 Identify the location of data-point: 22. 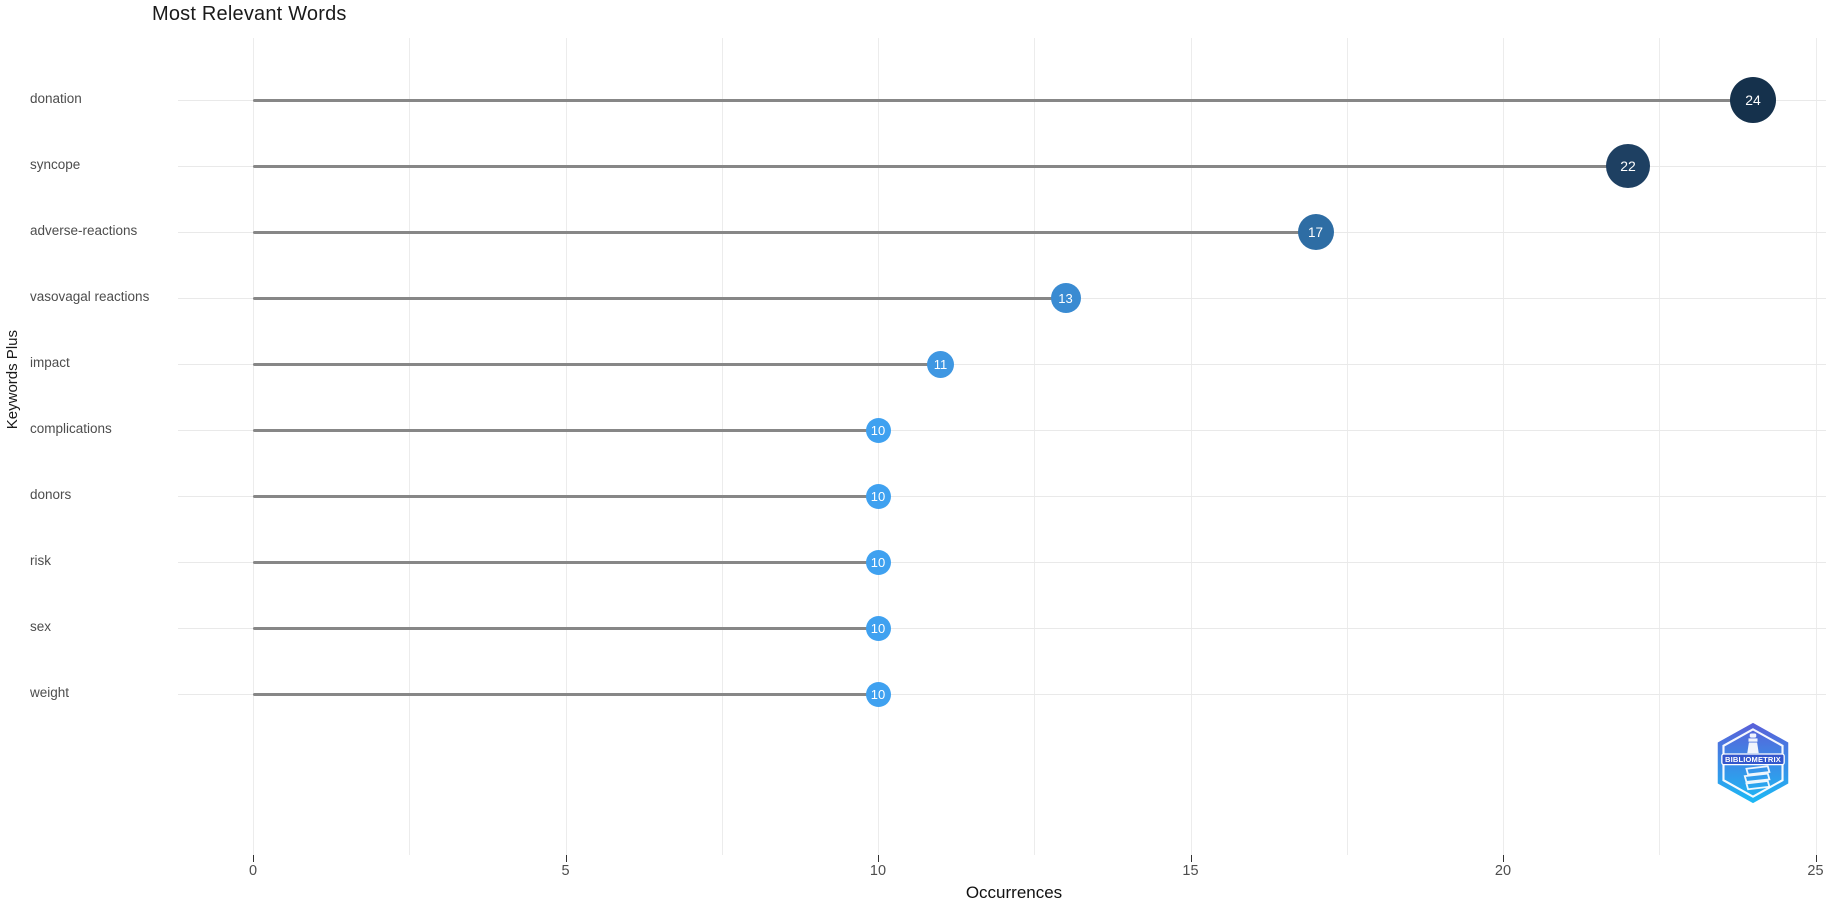
(1628, 166).